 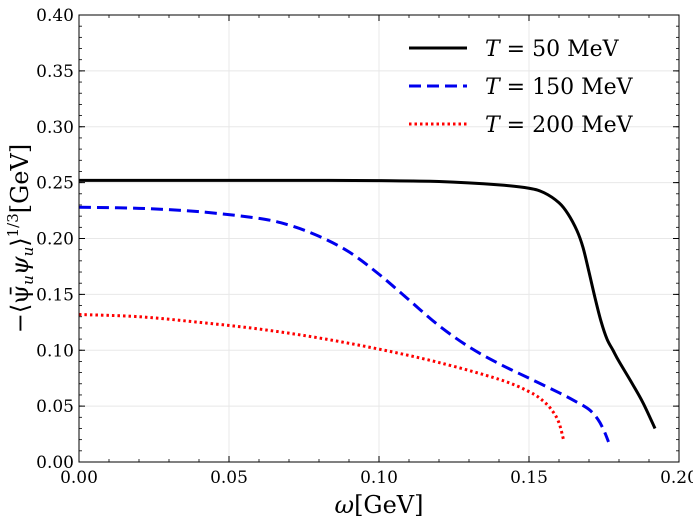 I want to click on y-axis-label-main: −⟨ψ̄, so click(x=20, y=309).